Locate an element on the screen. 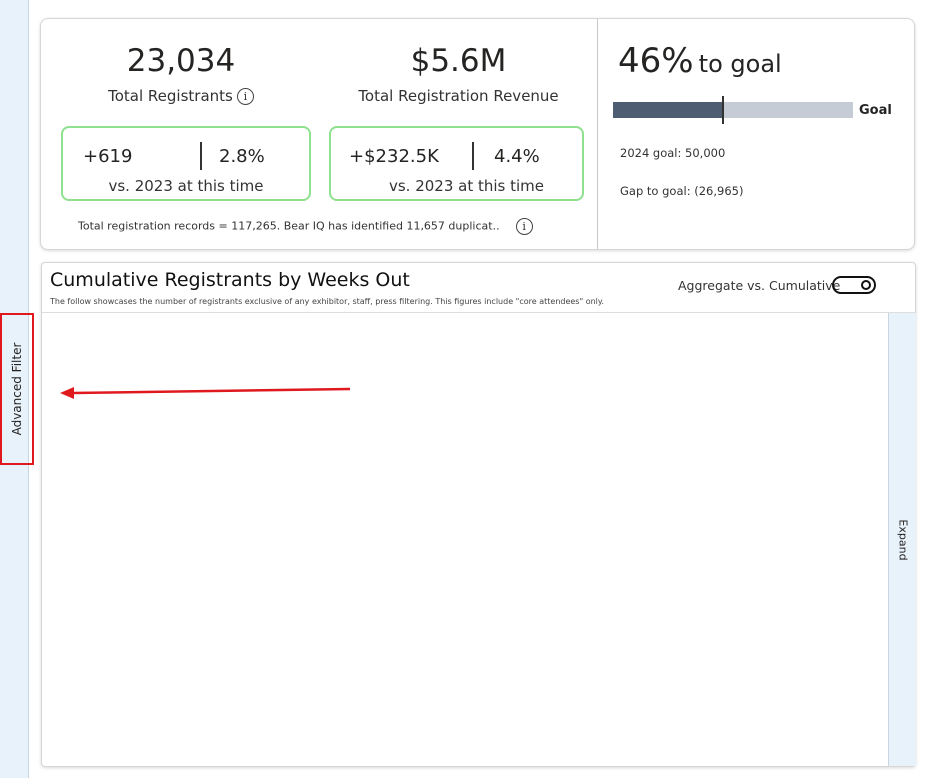 This screenshot has width=926, height=778. registrants-value: 23,034 is located at coordinates (181, 61).